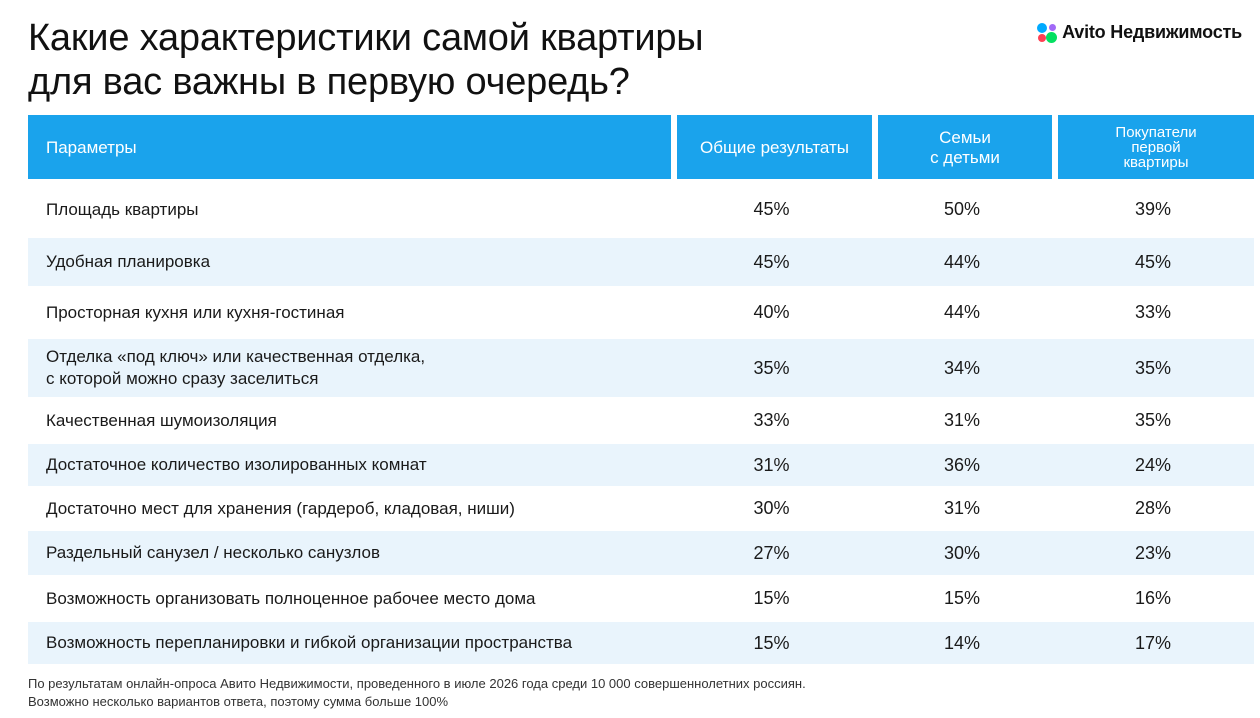 The width and height of the screenshot is (1260, 718). I want to click on logo-dot-blue, so click(1042, 27).